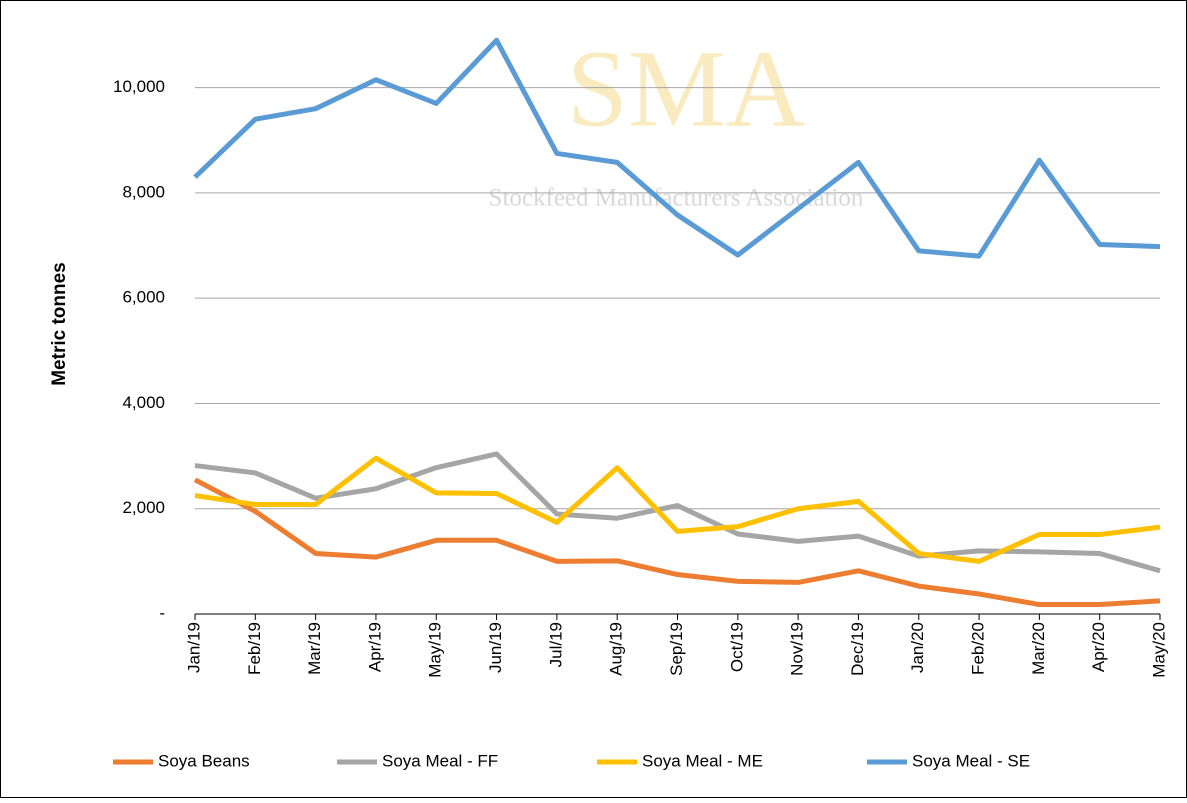 The width and height of the screenshot is (1187, 803). I want to click on x-tick-label: Mar/20, so click(1038, 648).